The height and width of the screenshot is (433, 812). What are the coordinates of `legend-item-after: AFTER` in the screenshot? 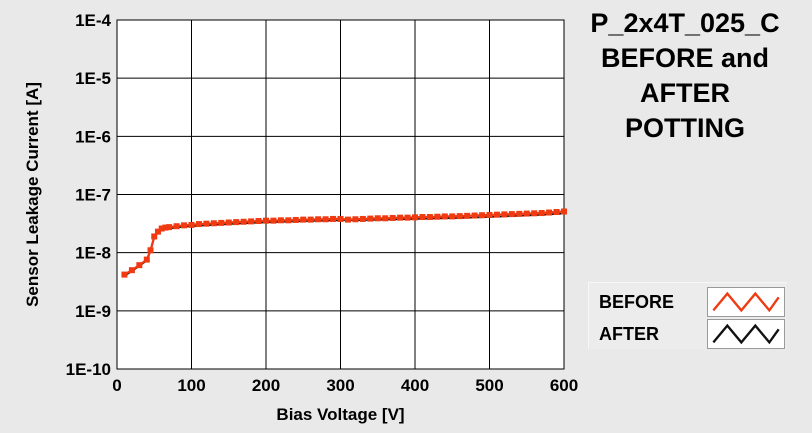 It's located at (692, 334).